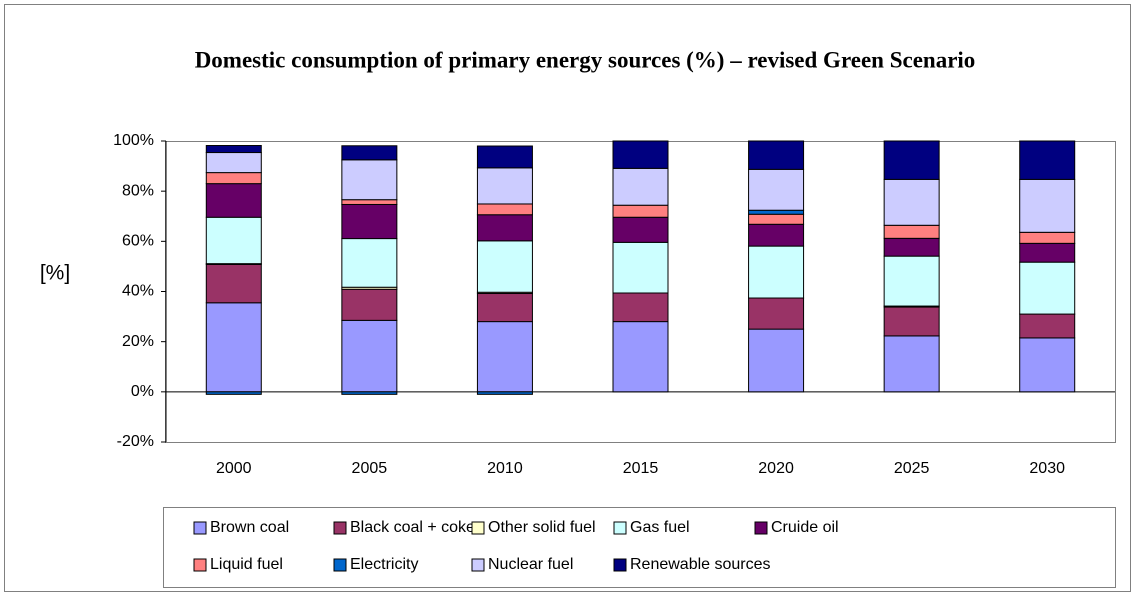 This screenshot has width=1135, height=596. I want to click on legend-box, so click(639, 547).